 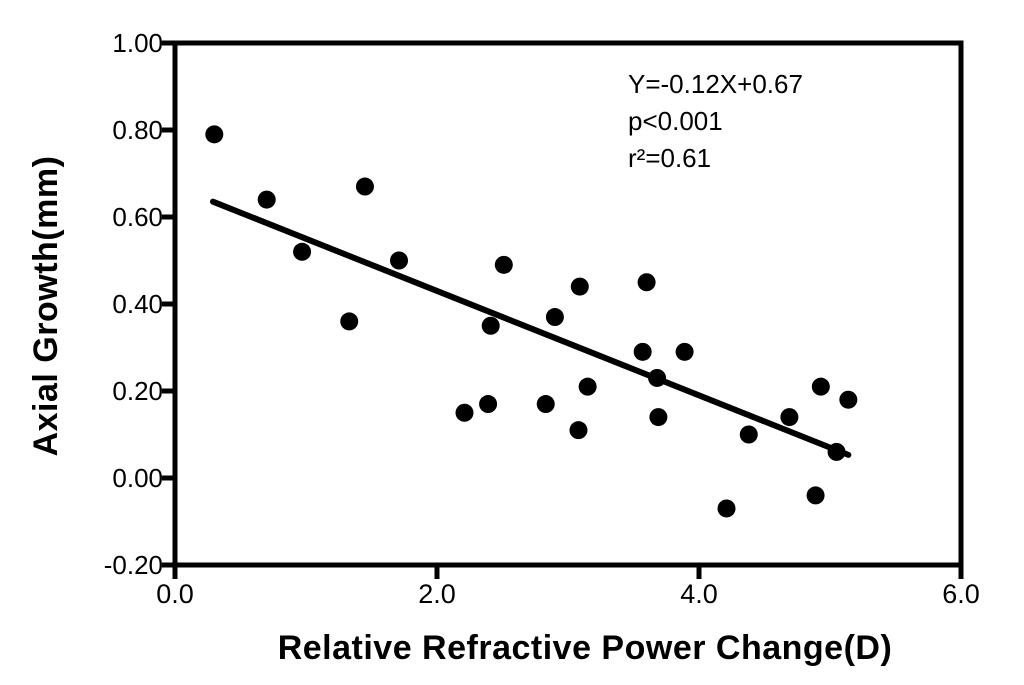 What do you see at coordinates (437, 594) in the screenshot?
I see `x-tick-label: 2.0` at bounding box center [437, 594].